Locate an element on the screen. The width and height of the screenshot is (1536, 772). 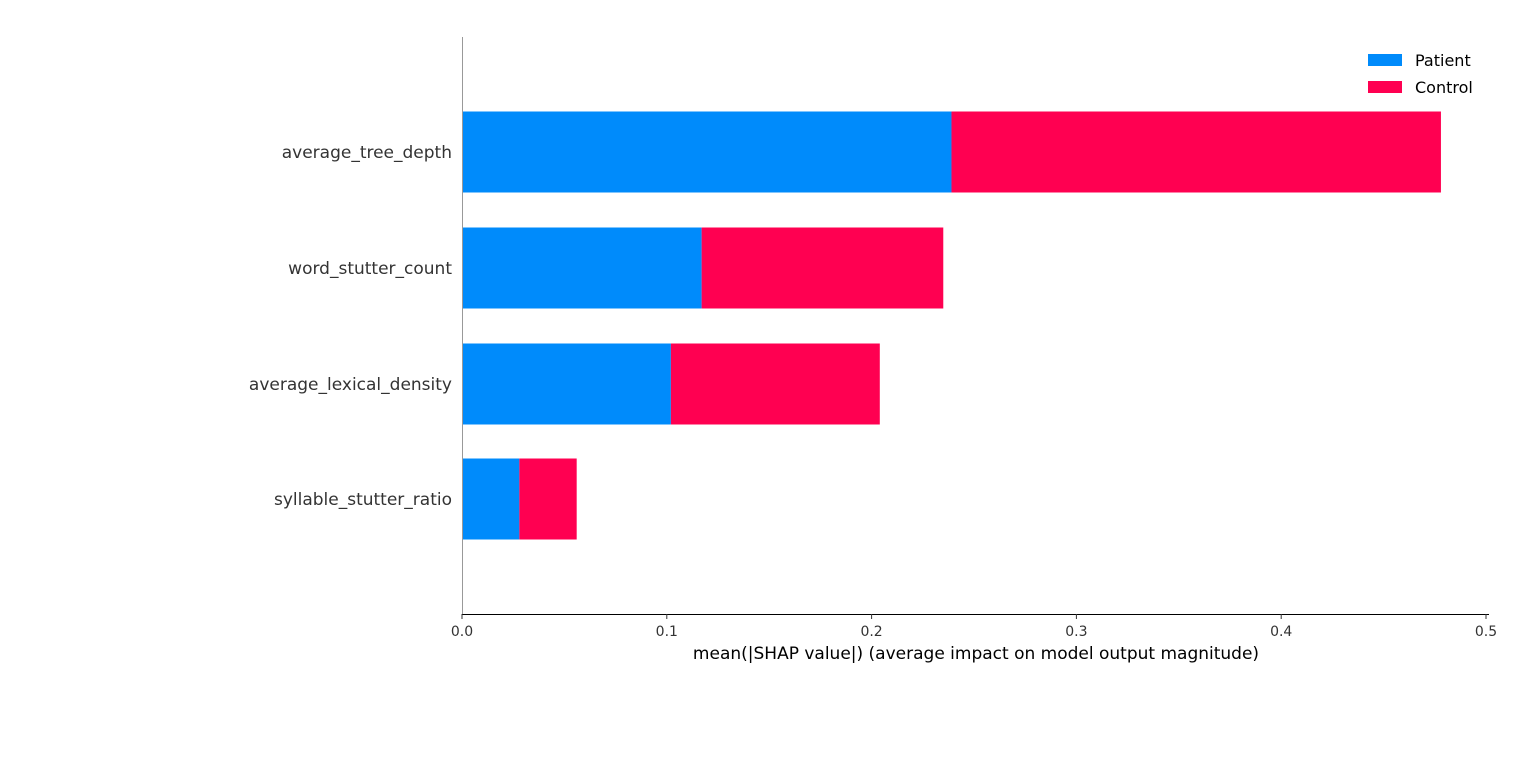
category-label-average-lexical-density: average_lexical_density is located at coordinates (350, 385).